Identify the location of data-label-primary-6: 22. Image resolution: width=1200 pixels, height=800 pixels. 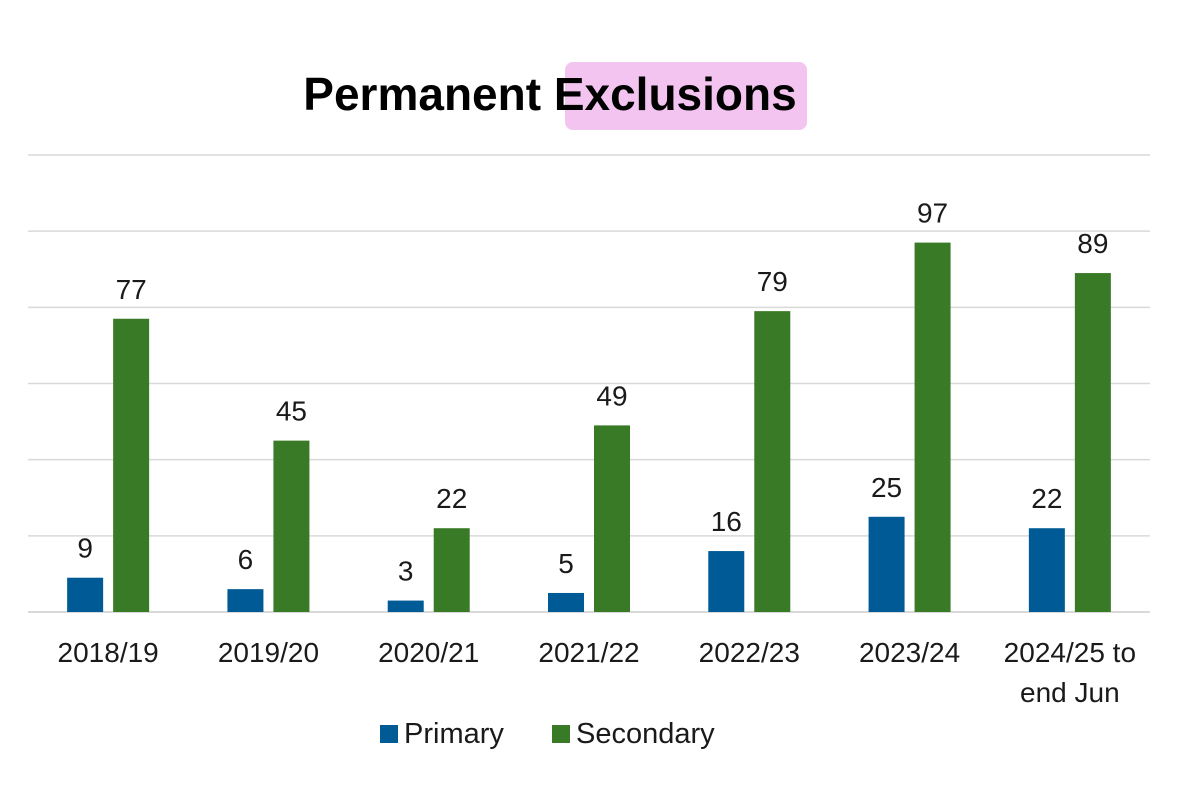
(1046, 498).